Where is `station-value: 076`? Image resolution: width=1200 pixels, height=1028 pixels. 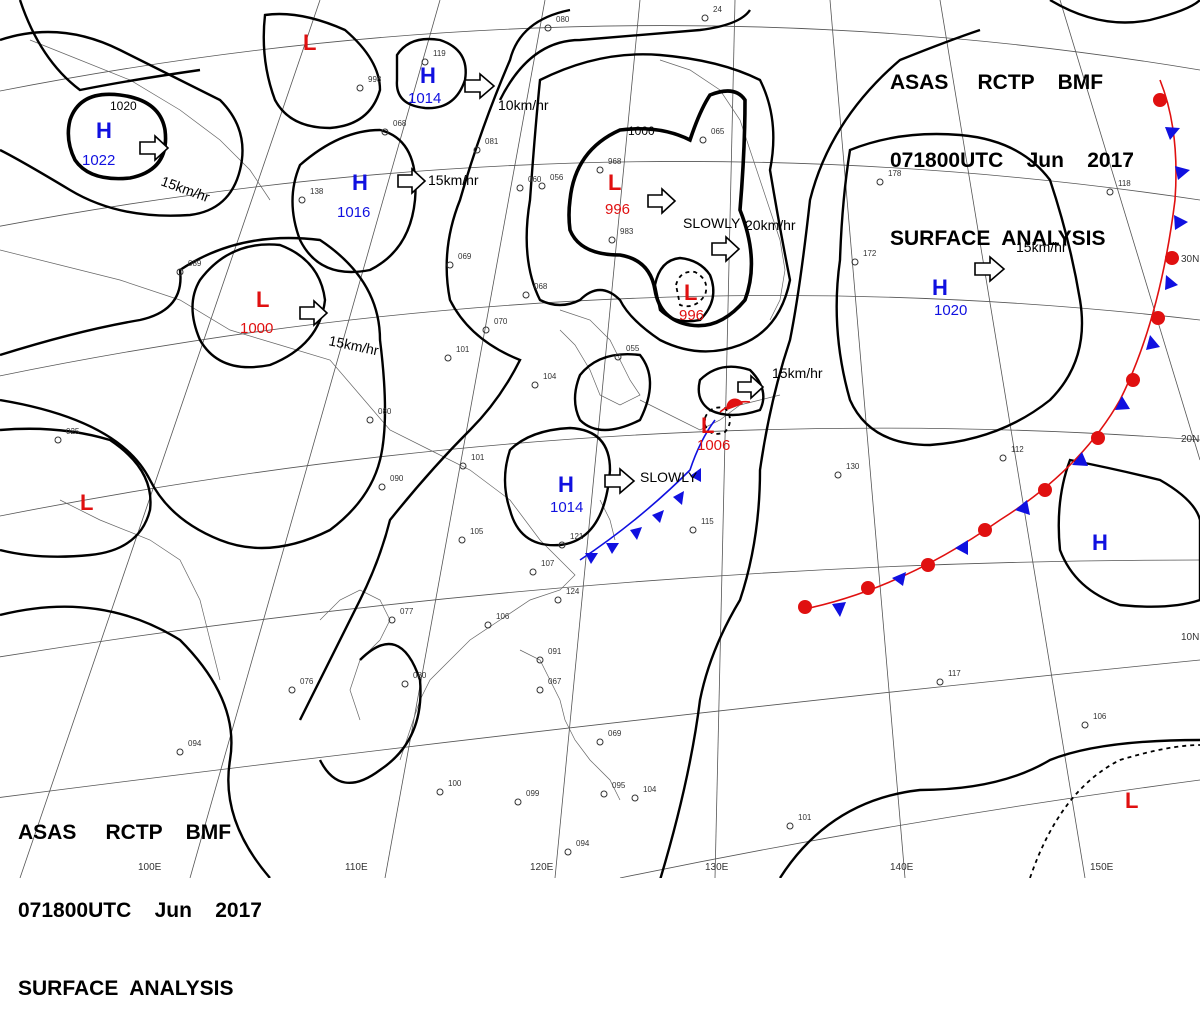
station-value: 076 is located at coordinates (307, 681).